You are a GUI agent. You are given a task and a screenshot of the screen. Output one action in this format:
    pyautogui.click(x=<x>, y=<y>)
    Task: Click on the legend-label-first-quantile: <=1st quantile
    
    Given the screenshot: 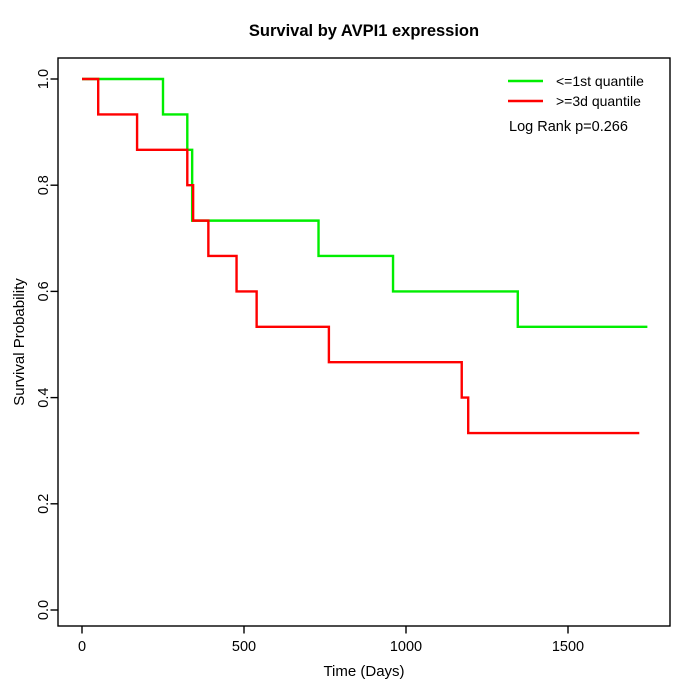 What is the action you would take?
    pyautogui.click(x=600, y=81)
    